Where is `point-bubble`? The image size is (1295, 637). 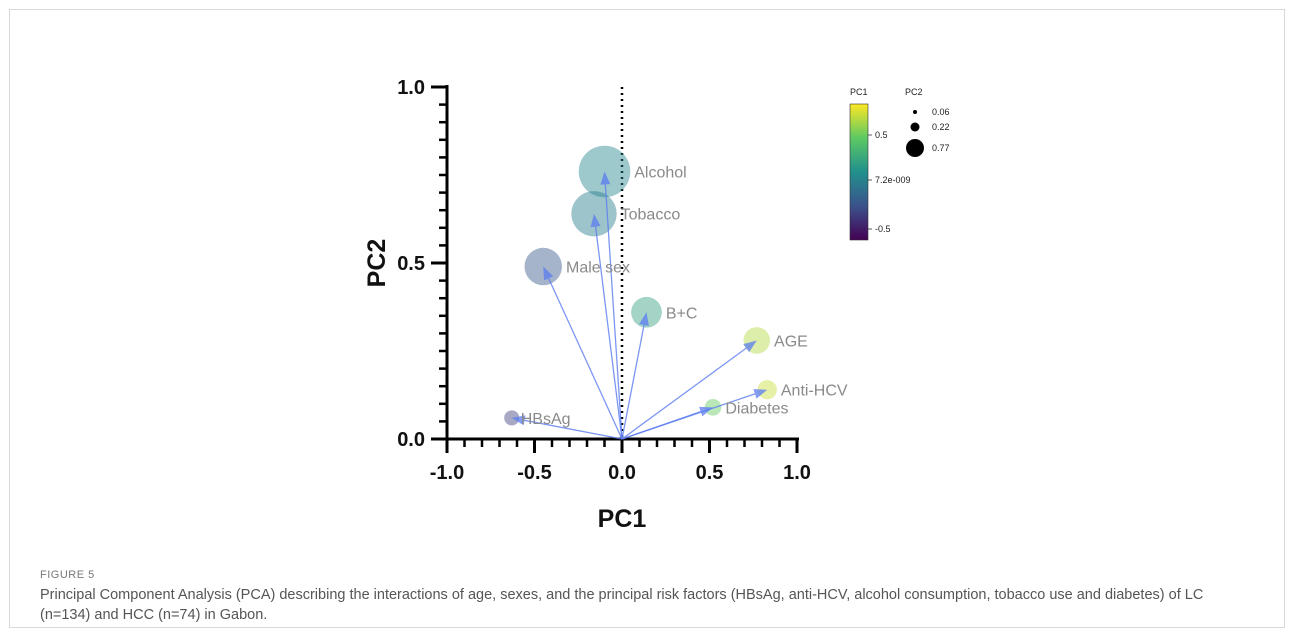
point-bubble is located at coordinates (767, 390).